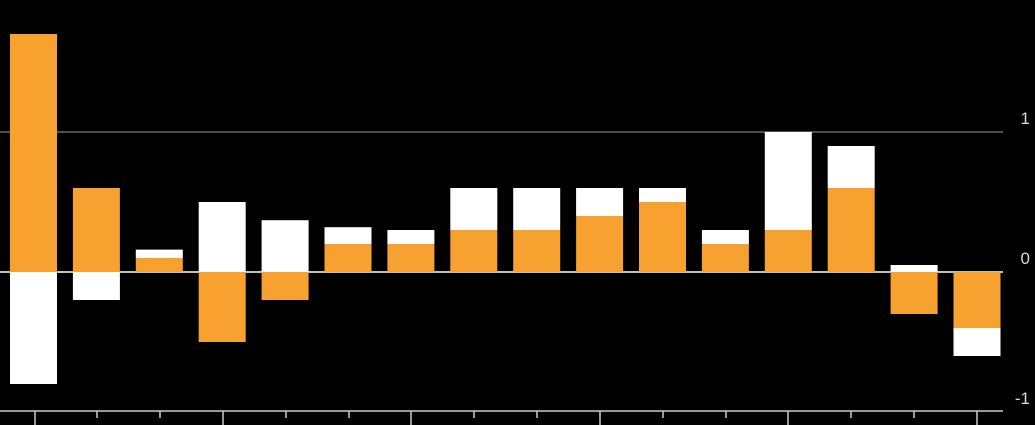 This screenshot has width=1035, height=425. I want to click on y-tick-labels: 1 0 -1, so click(1022, 258).